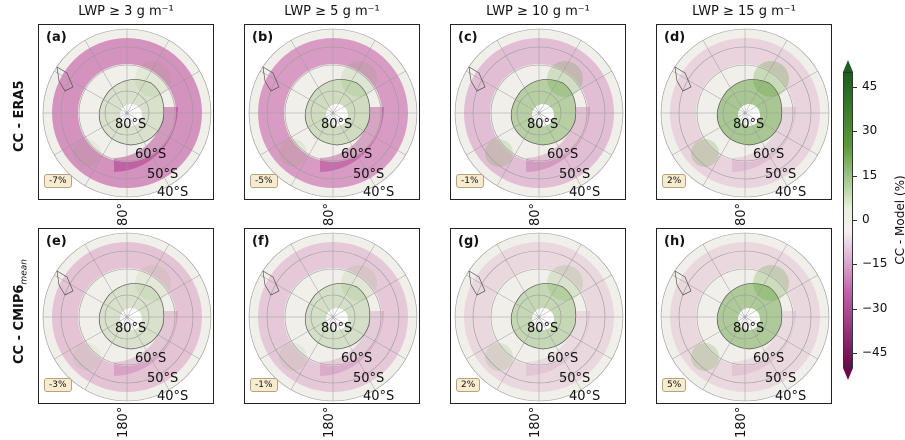 This screenshot has width=905, height=440. What do you see at coordinates (58, 181) in the screenshot?
I see `mean-difference-badge: -7%` at bounding box center [58, 181].